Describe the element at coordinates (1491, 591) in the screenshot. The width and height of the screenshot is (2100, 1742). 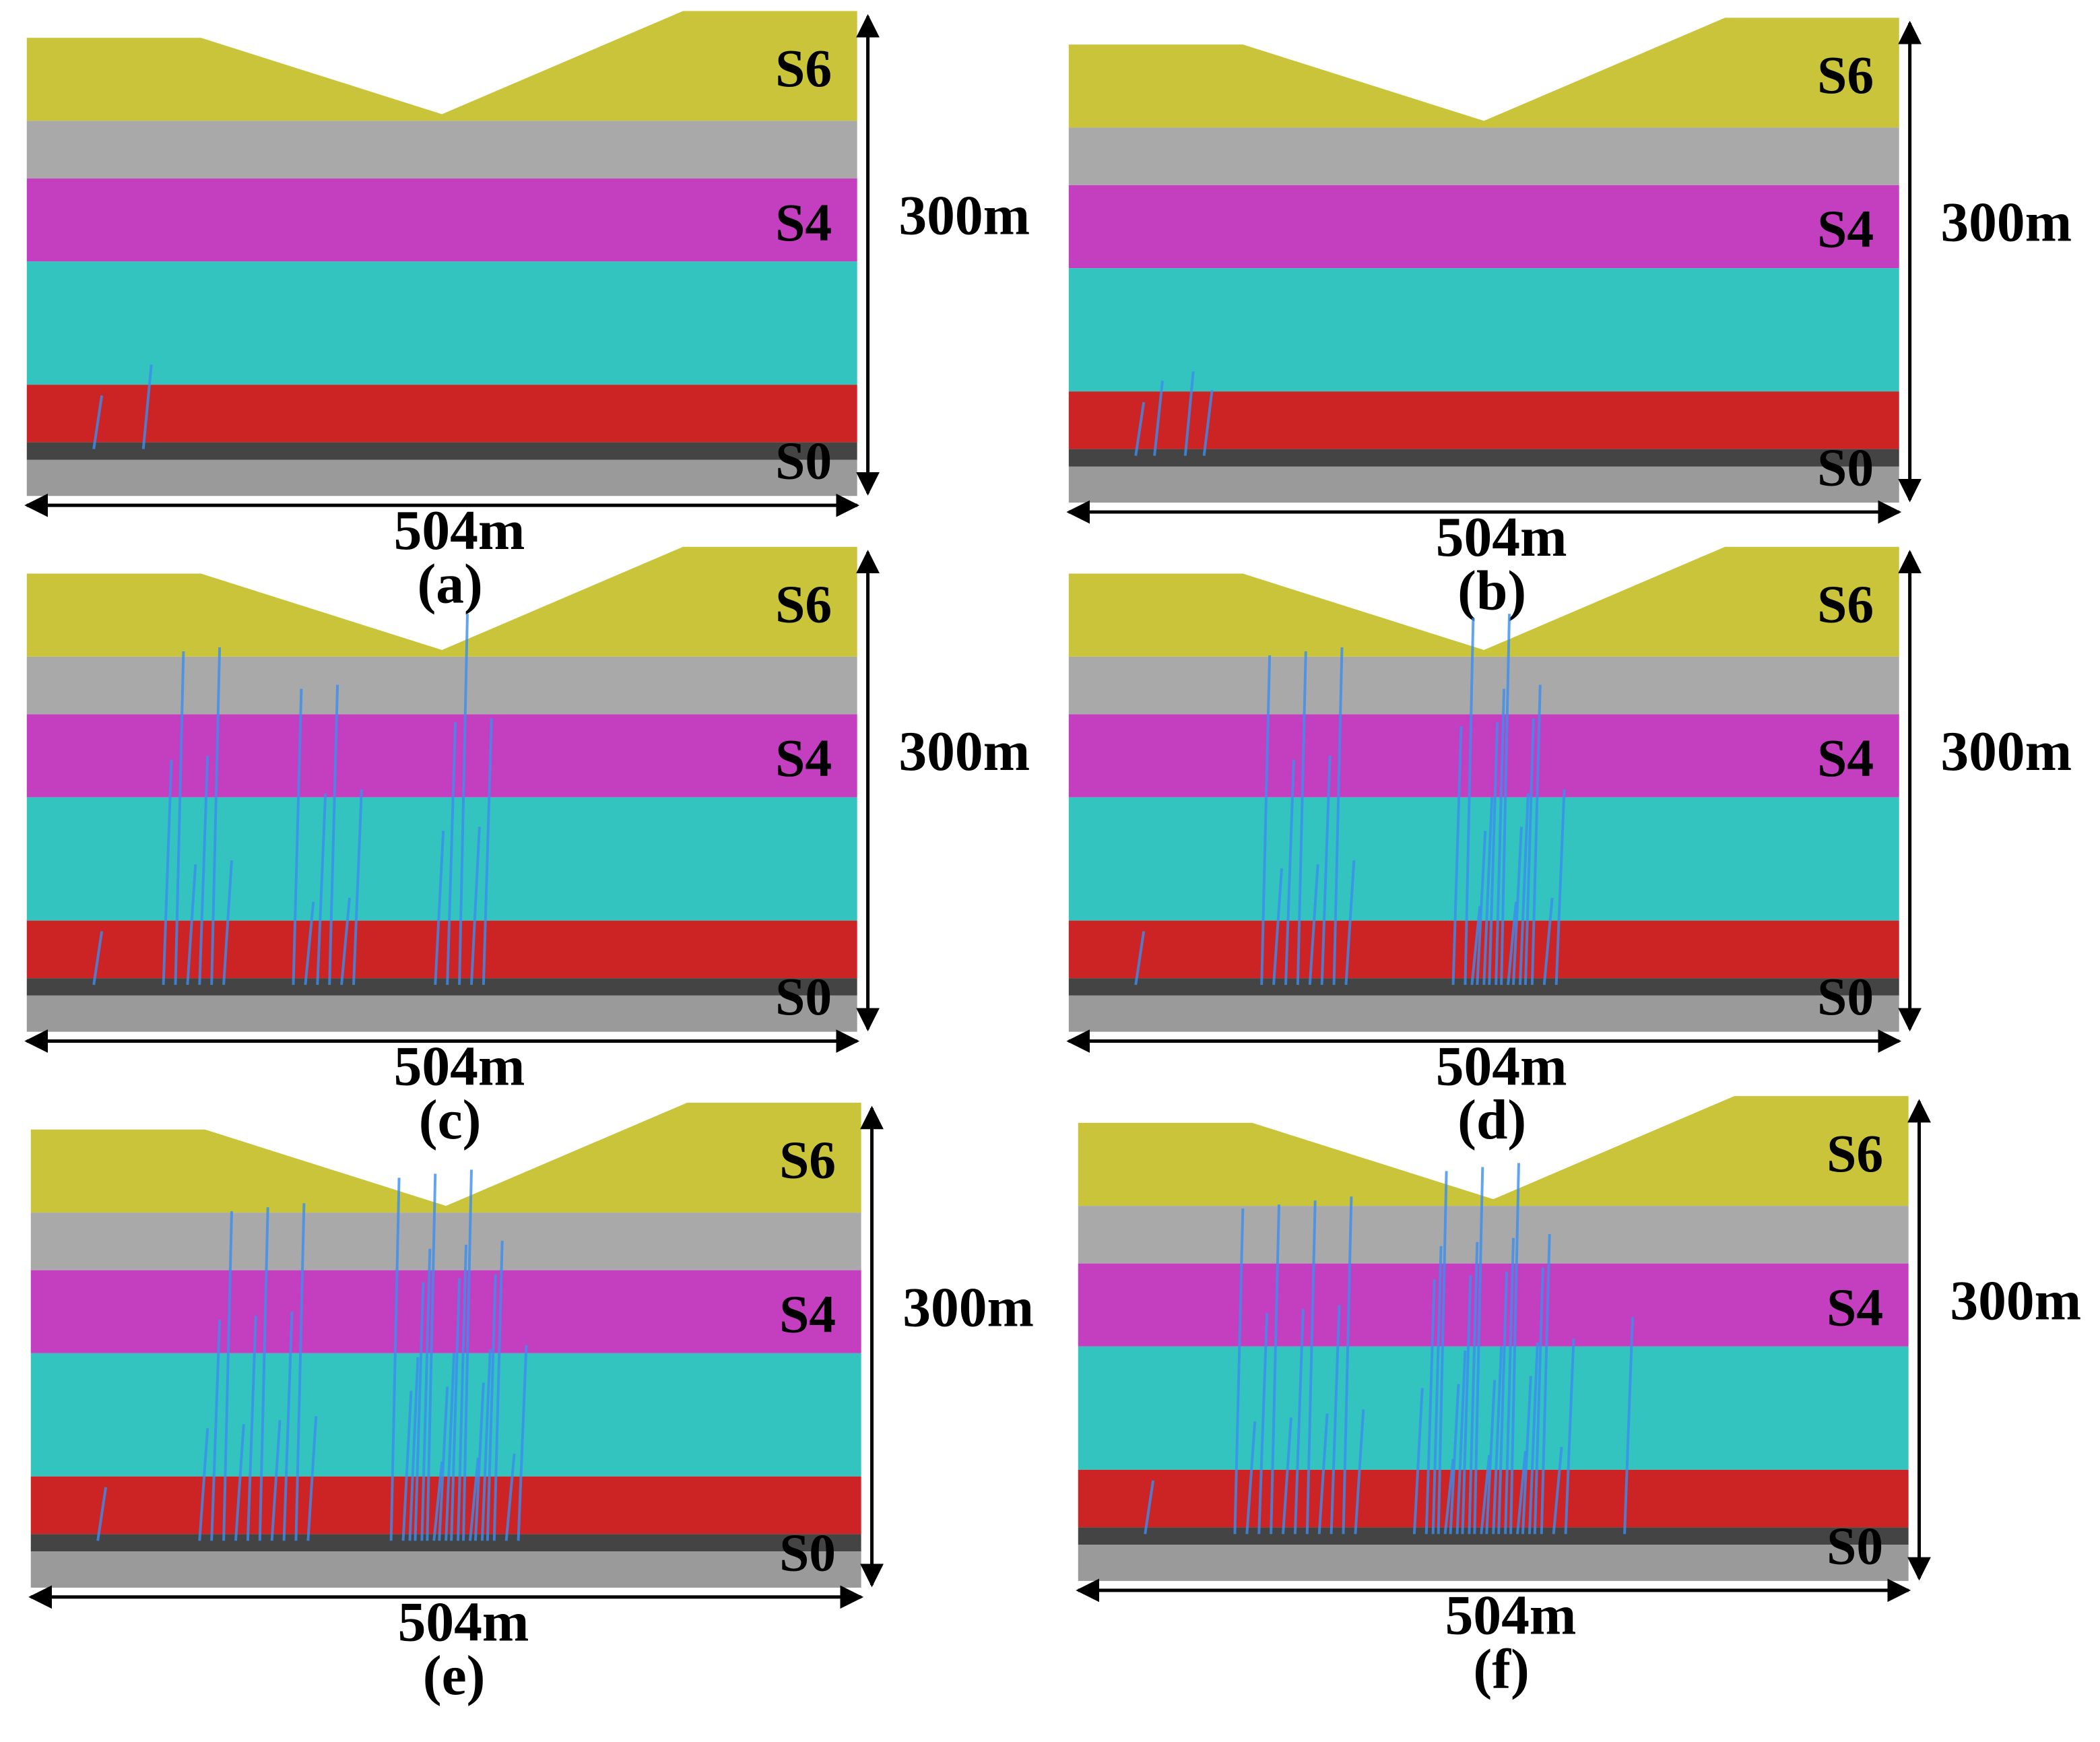
I see `caption: (b)` at that location.